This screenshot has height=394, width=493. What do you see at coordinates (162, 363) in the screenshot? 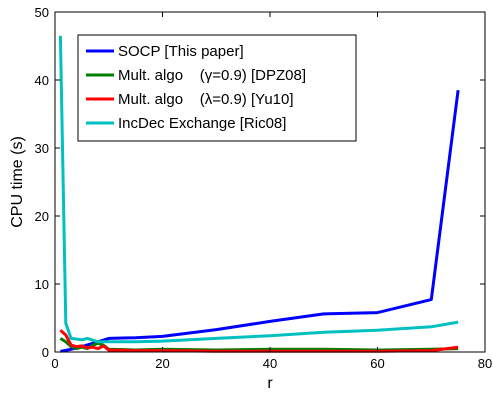
I see `x-tick-label: 20` at bounding box center [162, 363].